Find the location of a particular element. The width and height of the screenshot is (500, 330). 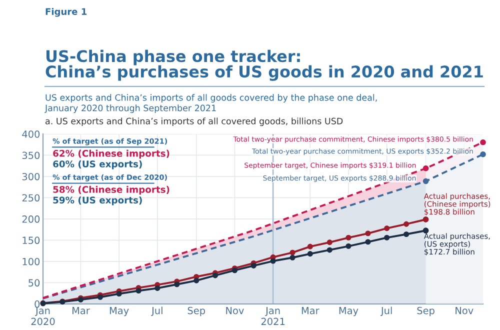

annotation: 58% (Chinese imports) is located at coordinates (111, 190).